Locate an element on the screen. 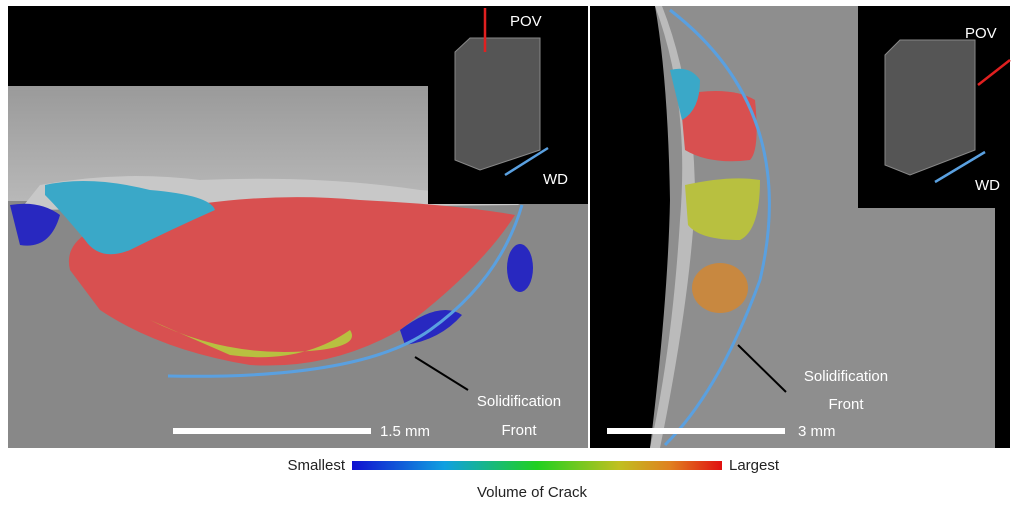 Image resolution: width=1018 pixels, height=506 pixels. scale-label: 1.5 mm is located at coordinates (405, 431).